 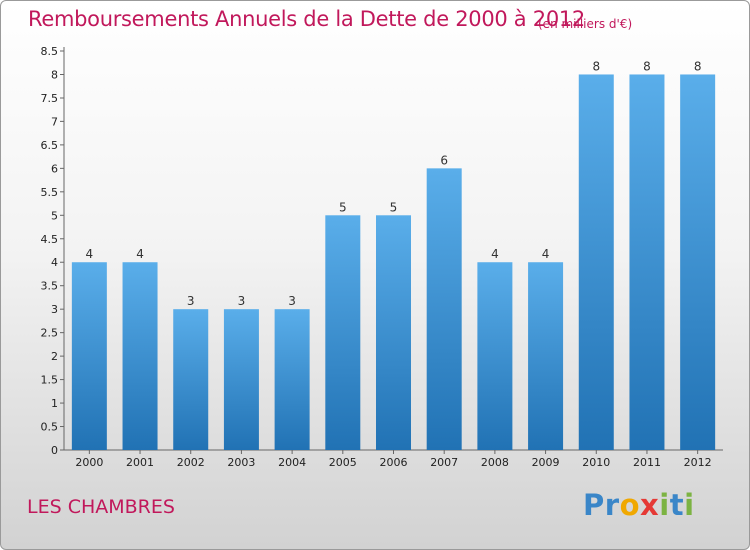 I want to click on x-tick-label: 2004, so click(x=292, y=462).